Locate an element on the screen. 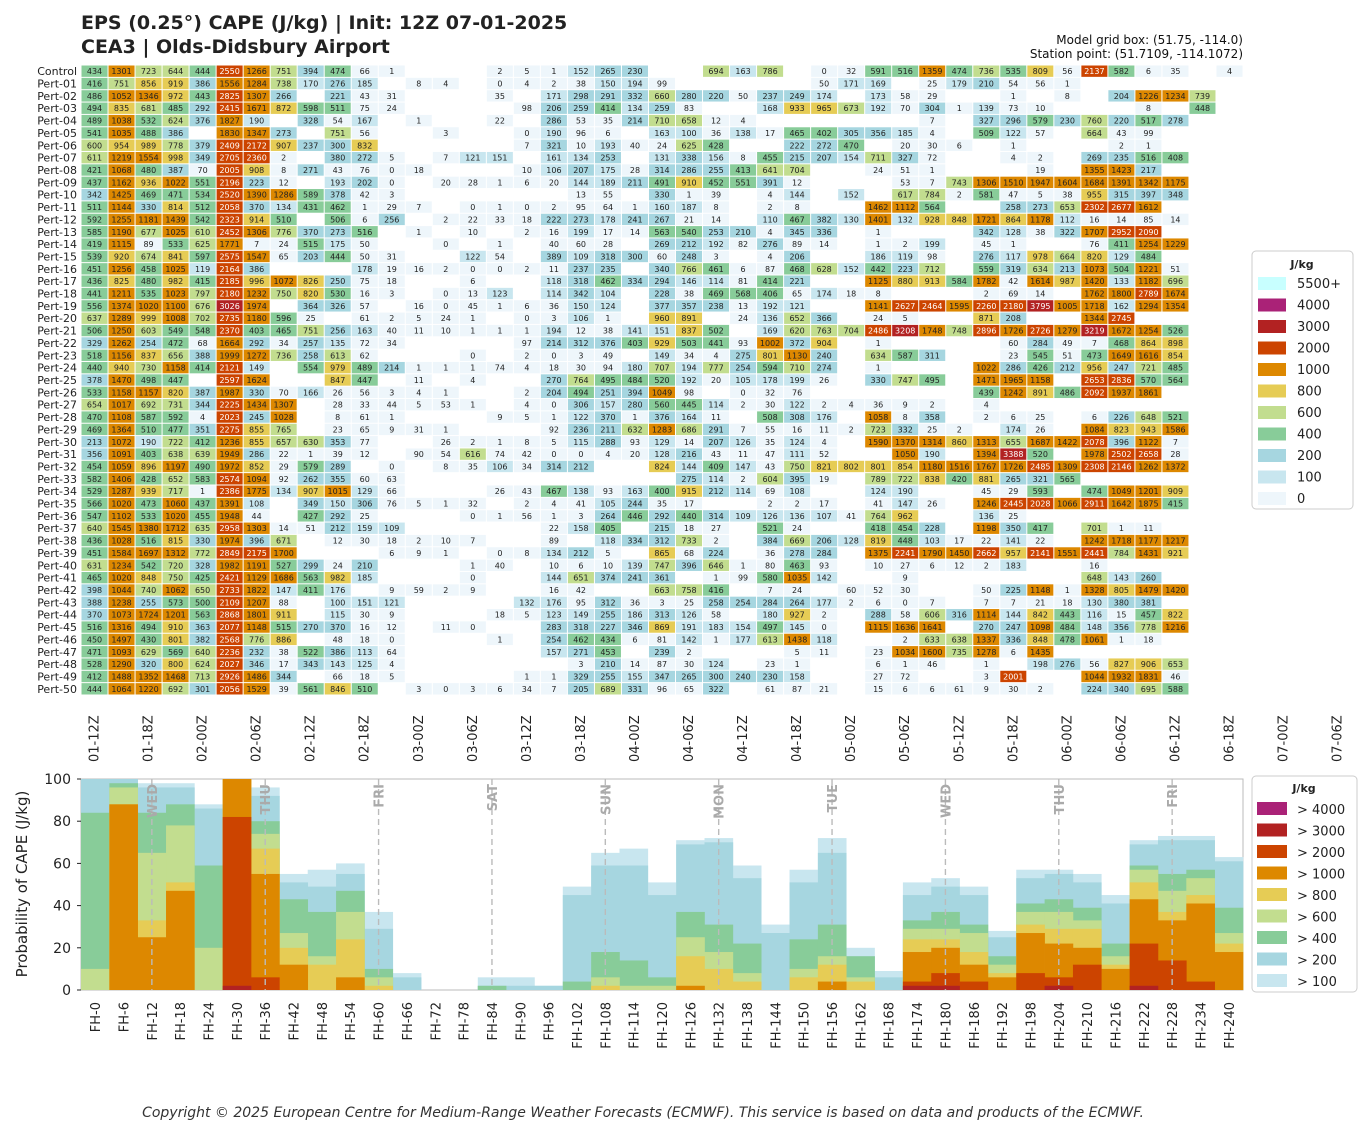 The height and width of the screenshot is (1136, 1372). legend-swatch is located at coordinates (1272, 283).